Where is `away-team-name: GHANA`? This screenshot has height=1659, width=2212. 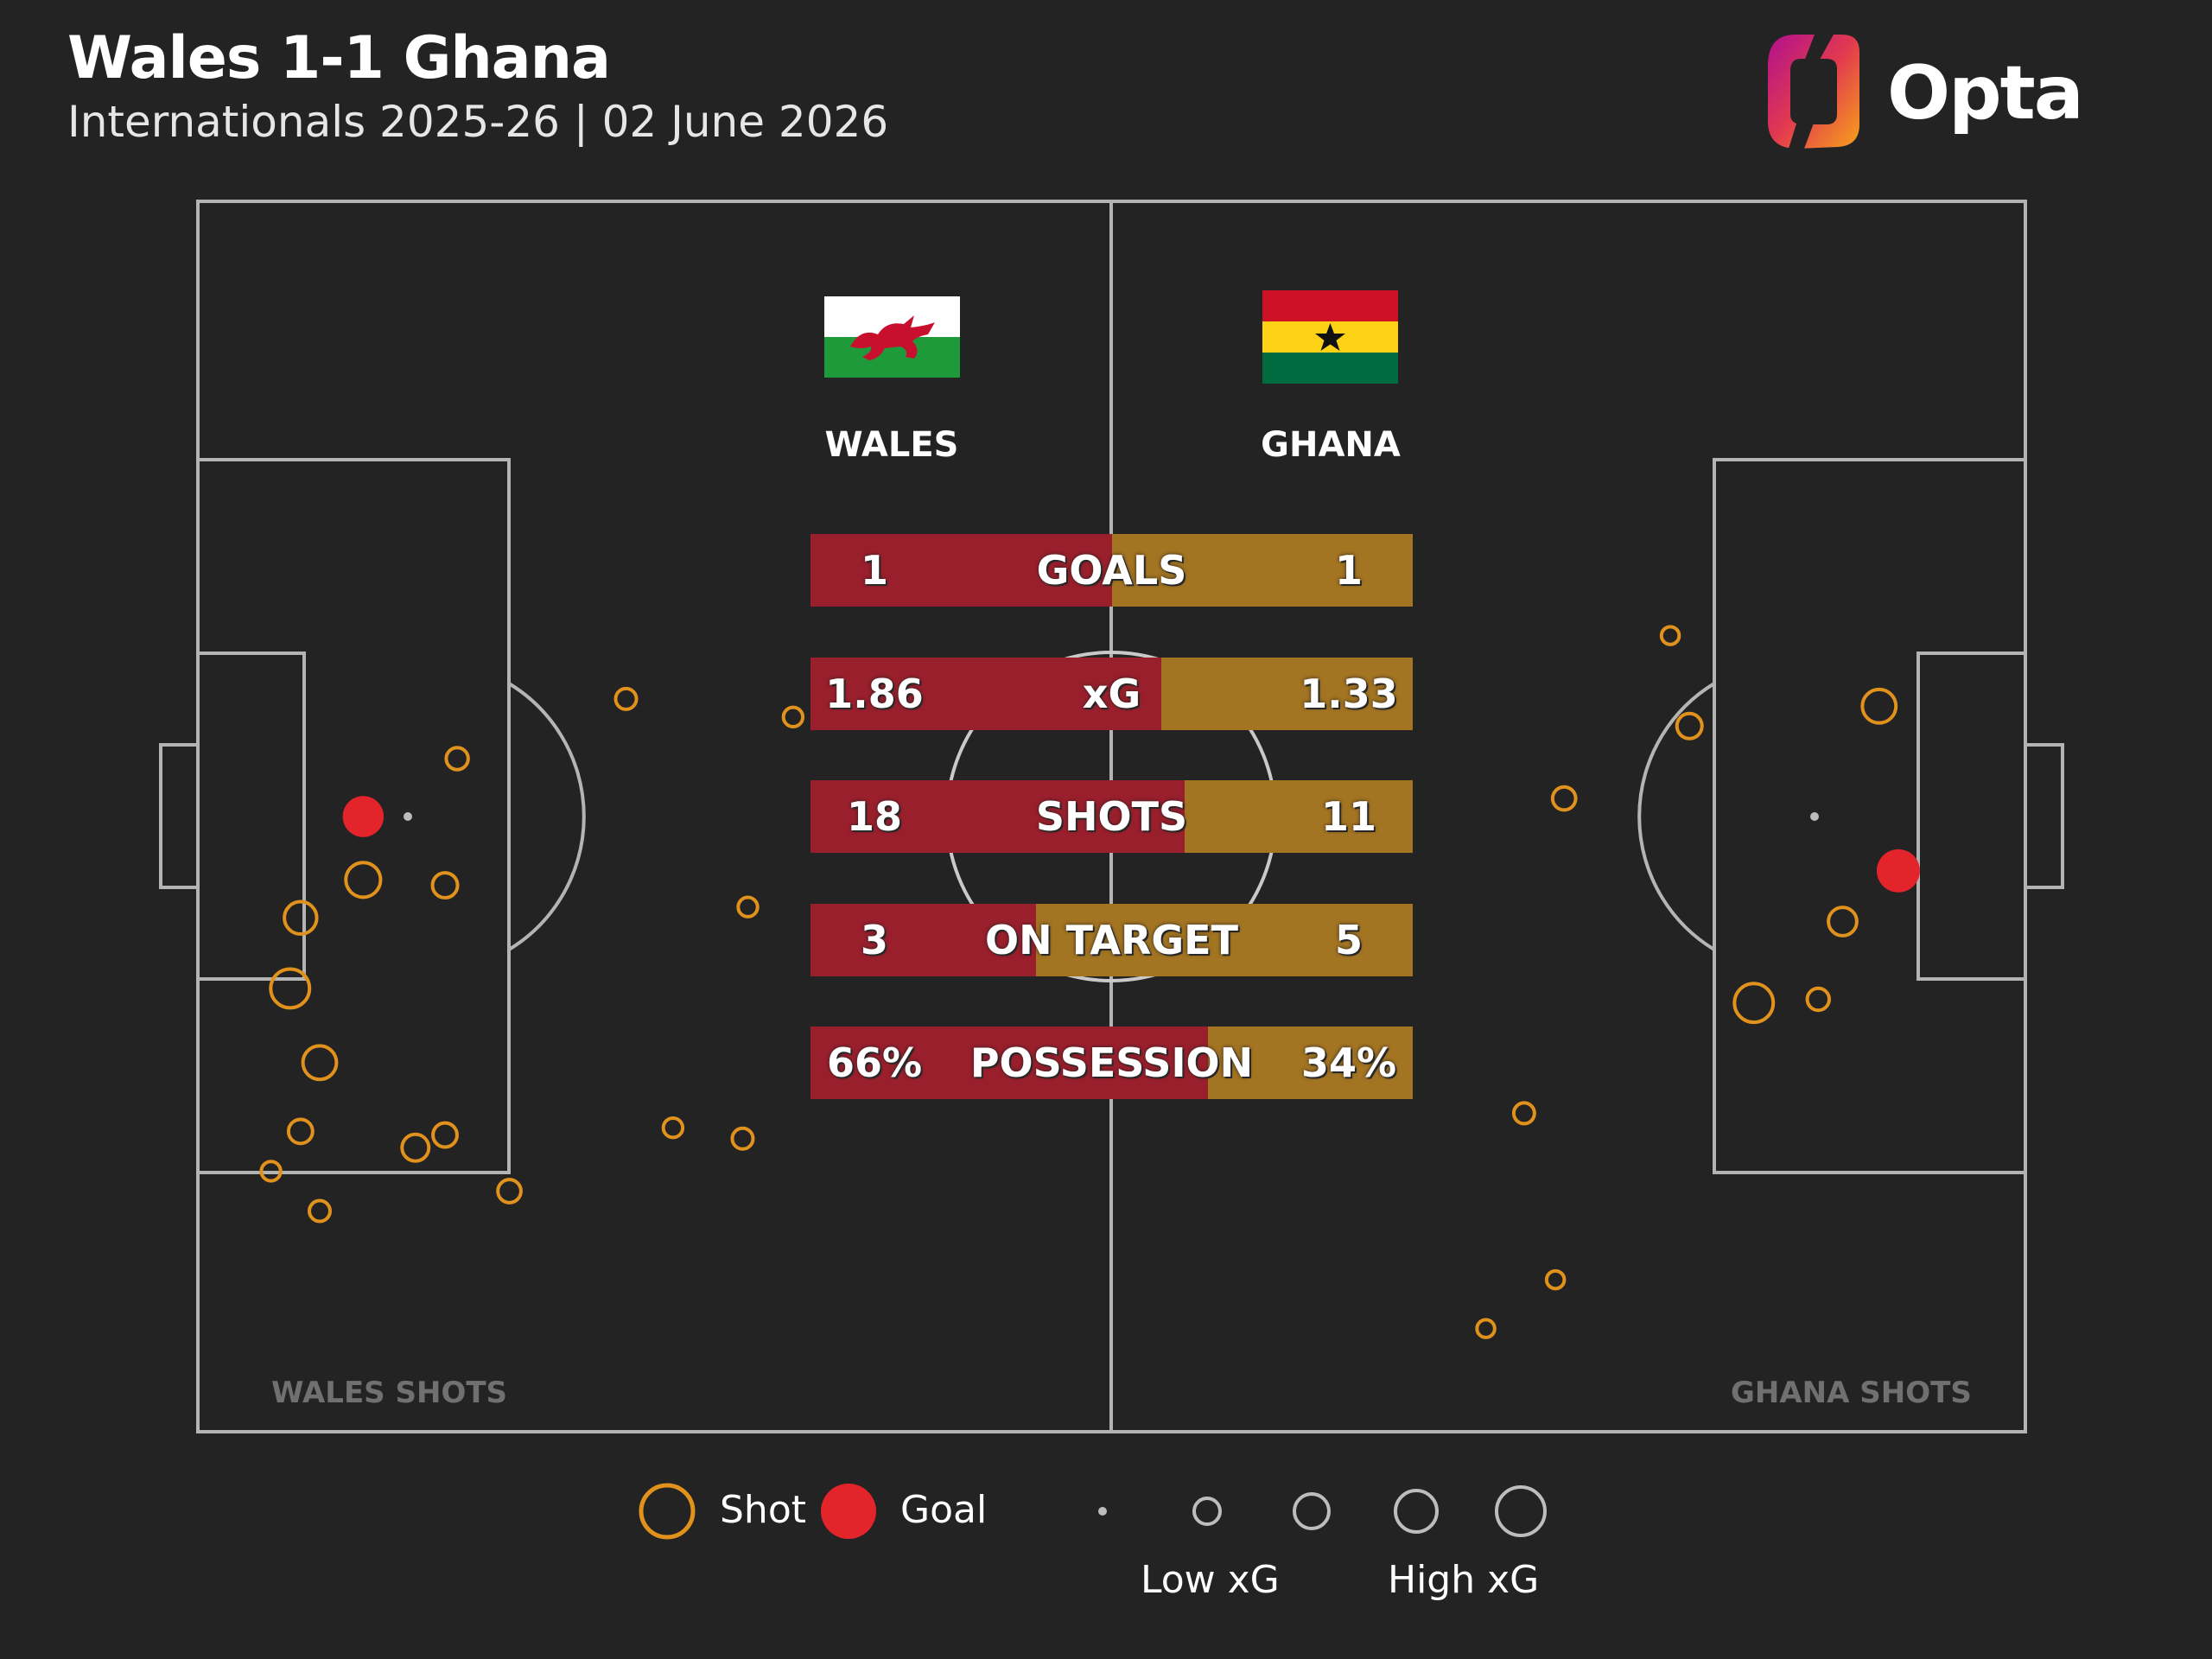 away-team-name: GHANA is located at coordinates (1331, 445).